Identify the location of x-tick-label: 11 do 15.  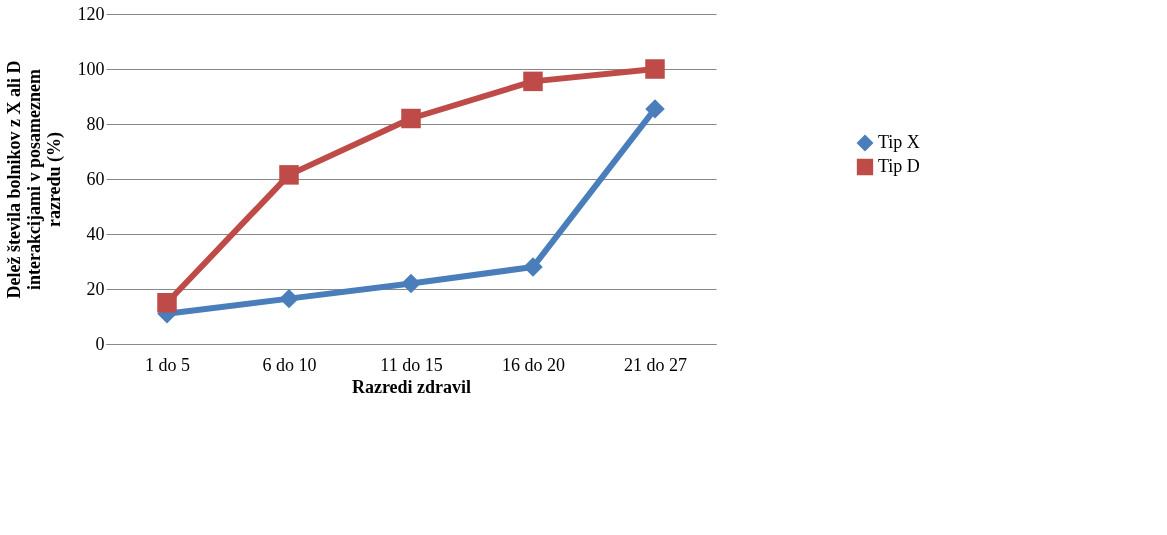
(411, 364).